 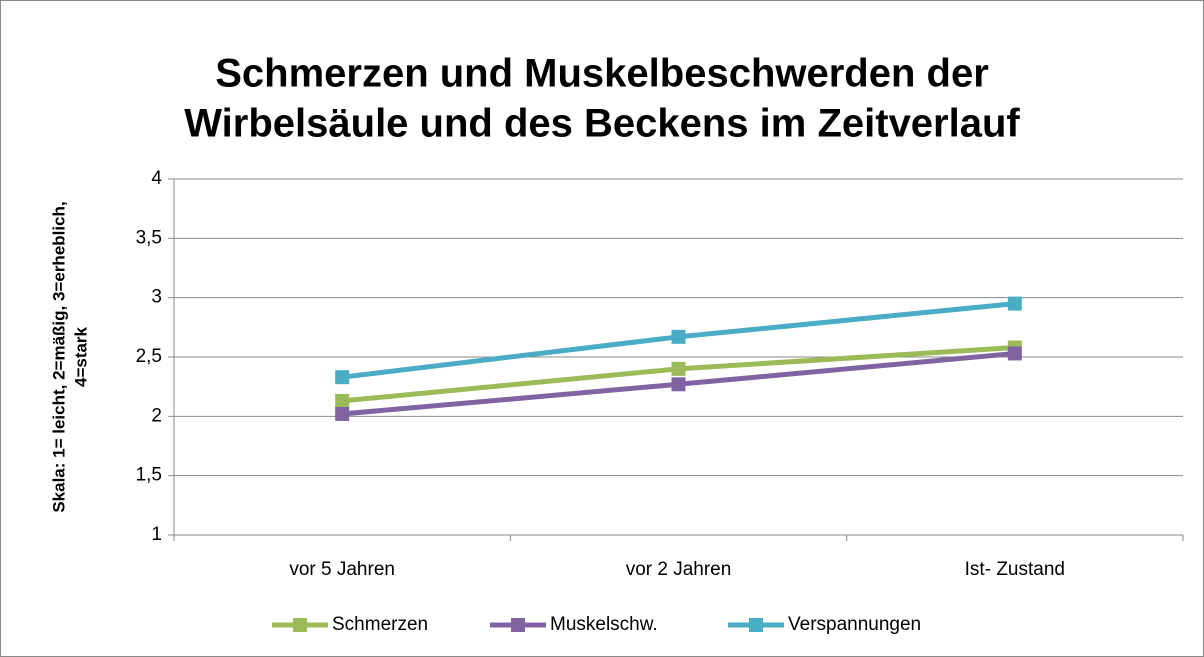 What do you see at coordinates (149, 356) in the screenshot?
I see `y-tick-label: 2,5` at bounding box center [149, 356].